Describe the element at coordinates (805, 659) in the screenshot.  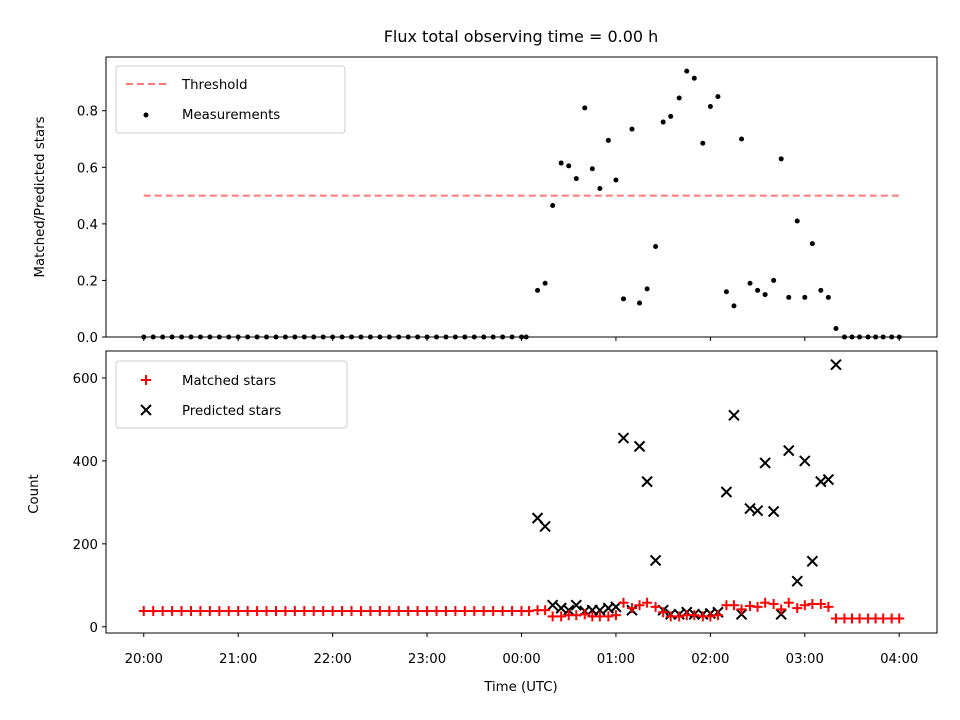
I see `x-tick-label: 03:00` at that location.